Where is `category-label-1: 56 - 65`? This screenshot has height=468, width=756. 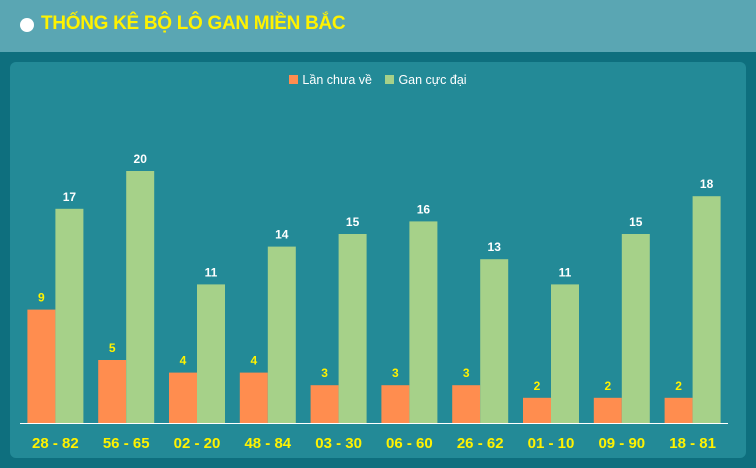
category-label-1: 56 - 65 is located at coordinates (126, 443).